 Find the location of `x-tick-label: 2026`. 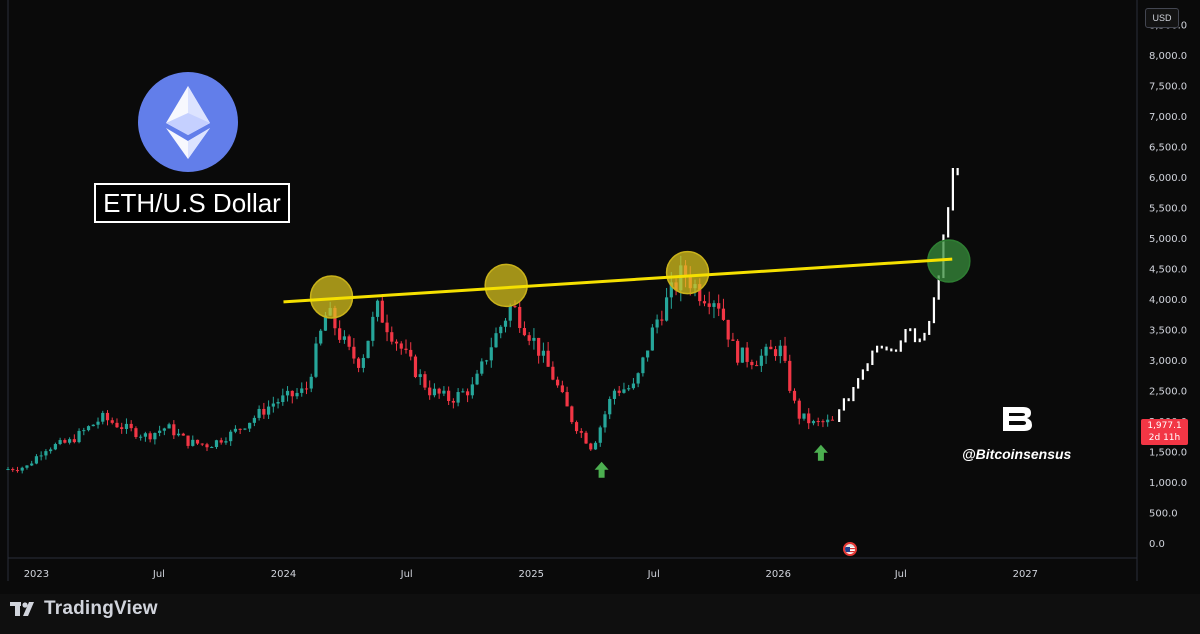

x-tick-label: 2026 is located at coordinates (778, 574).